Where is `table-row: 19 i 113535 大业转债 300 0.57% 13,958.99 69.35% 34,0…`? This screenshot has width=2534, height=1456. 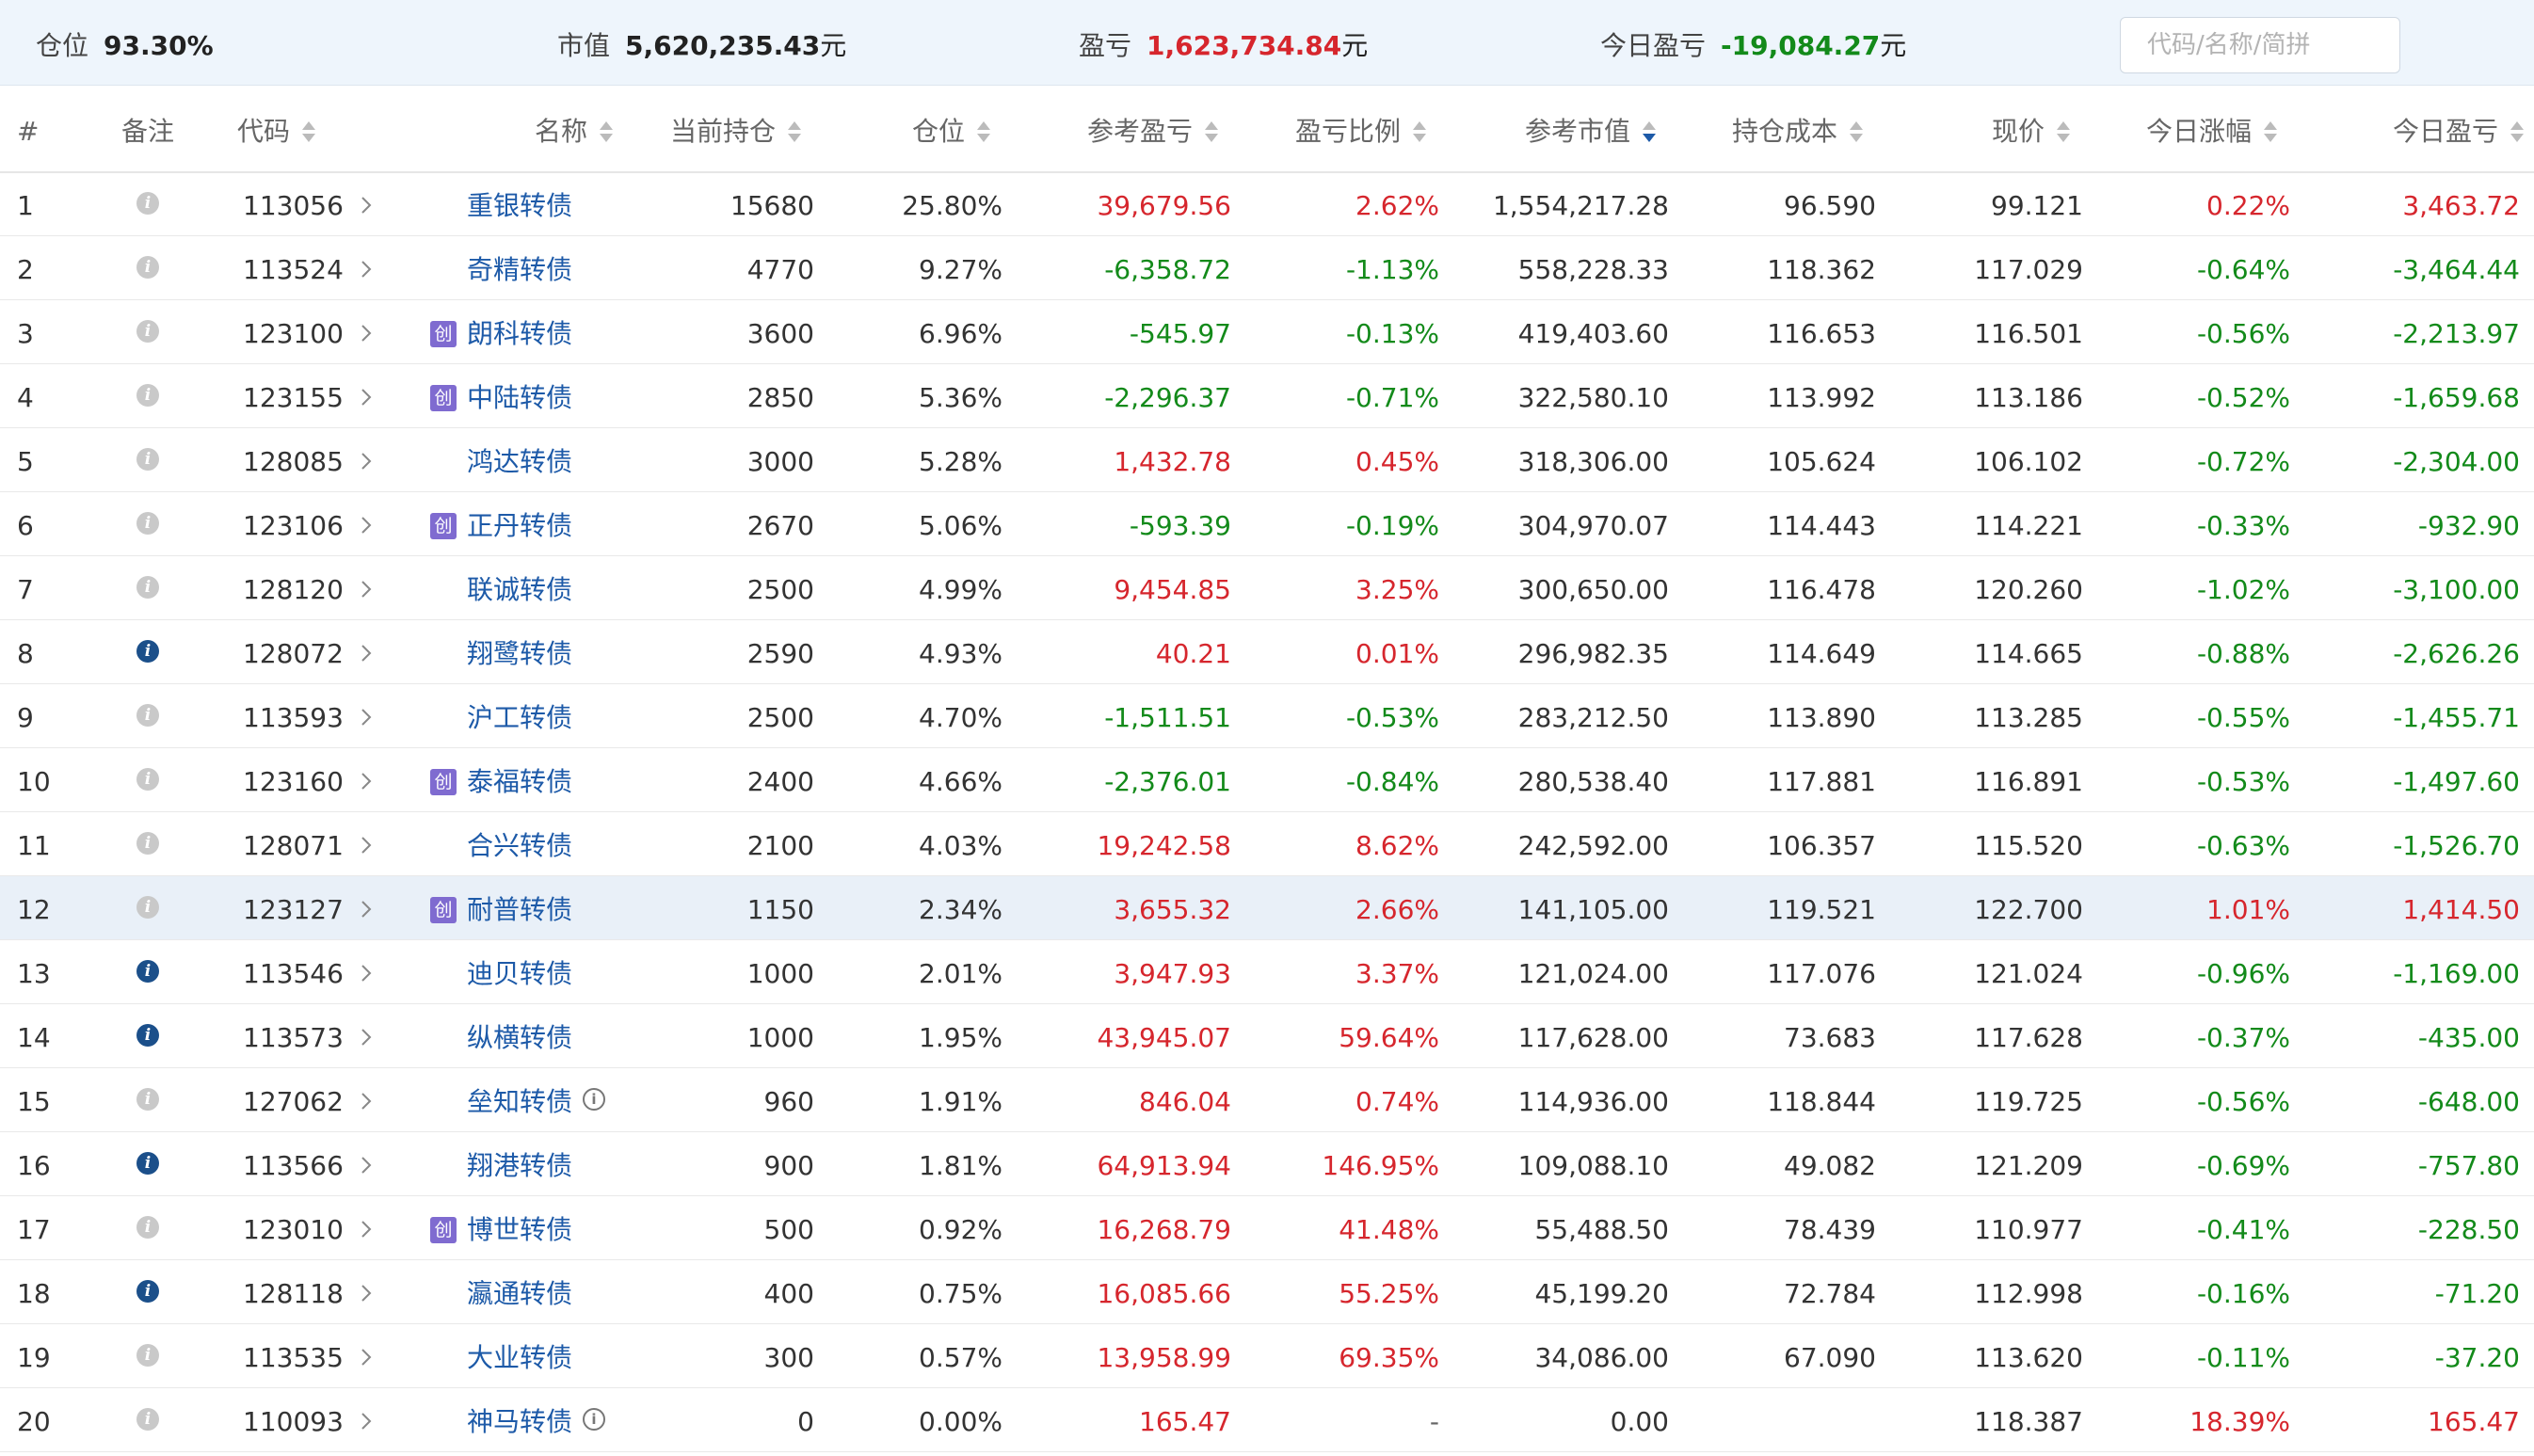
table-row: 19 i 113535 大业转债 300 0.57% 13,958.99 69.35% 34,0… is located at coordinates (1267, 1356).